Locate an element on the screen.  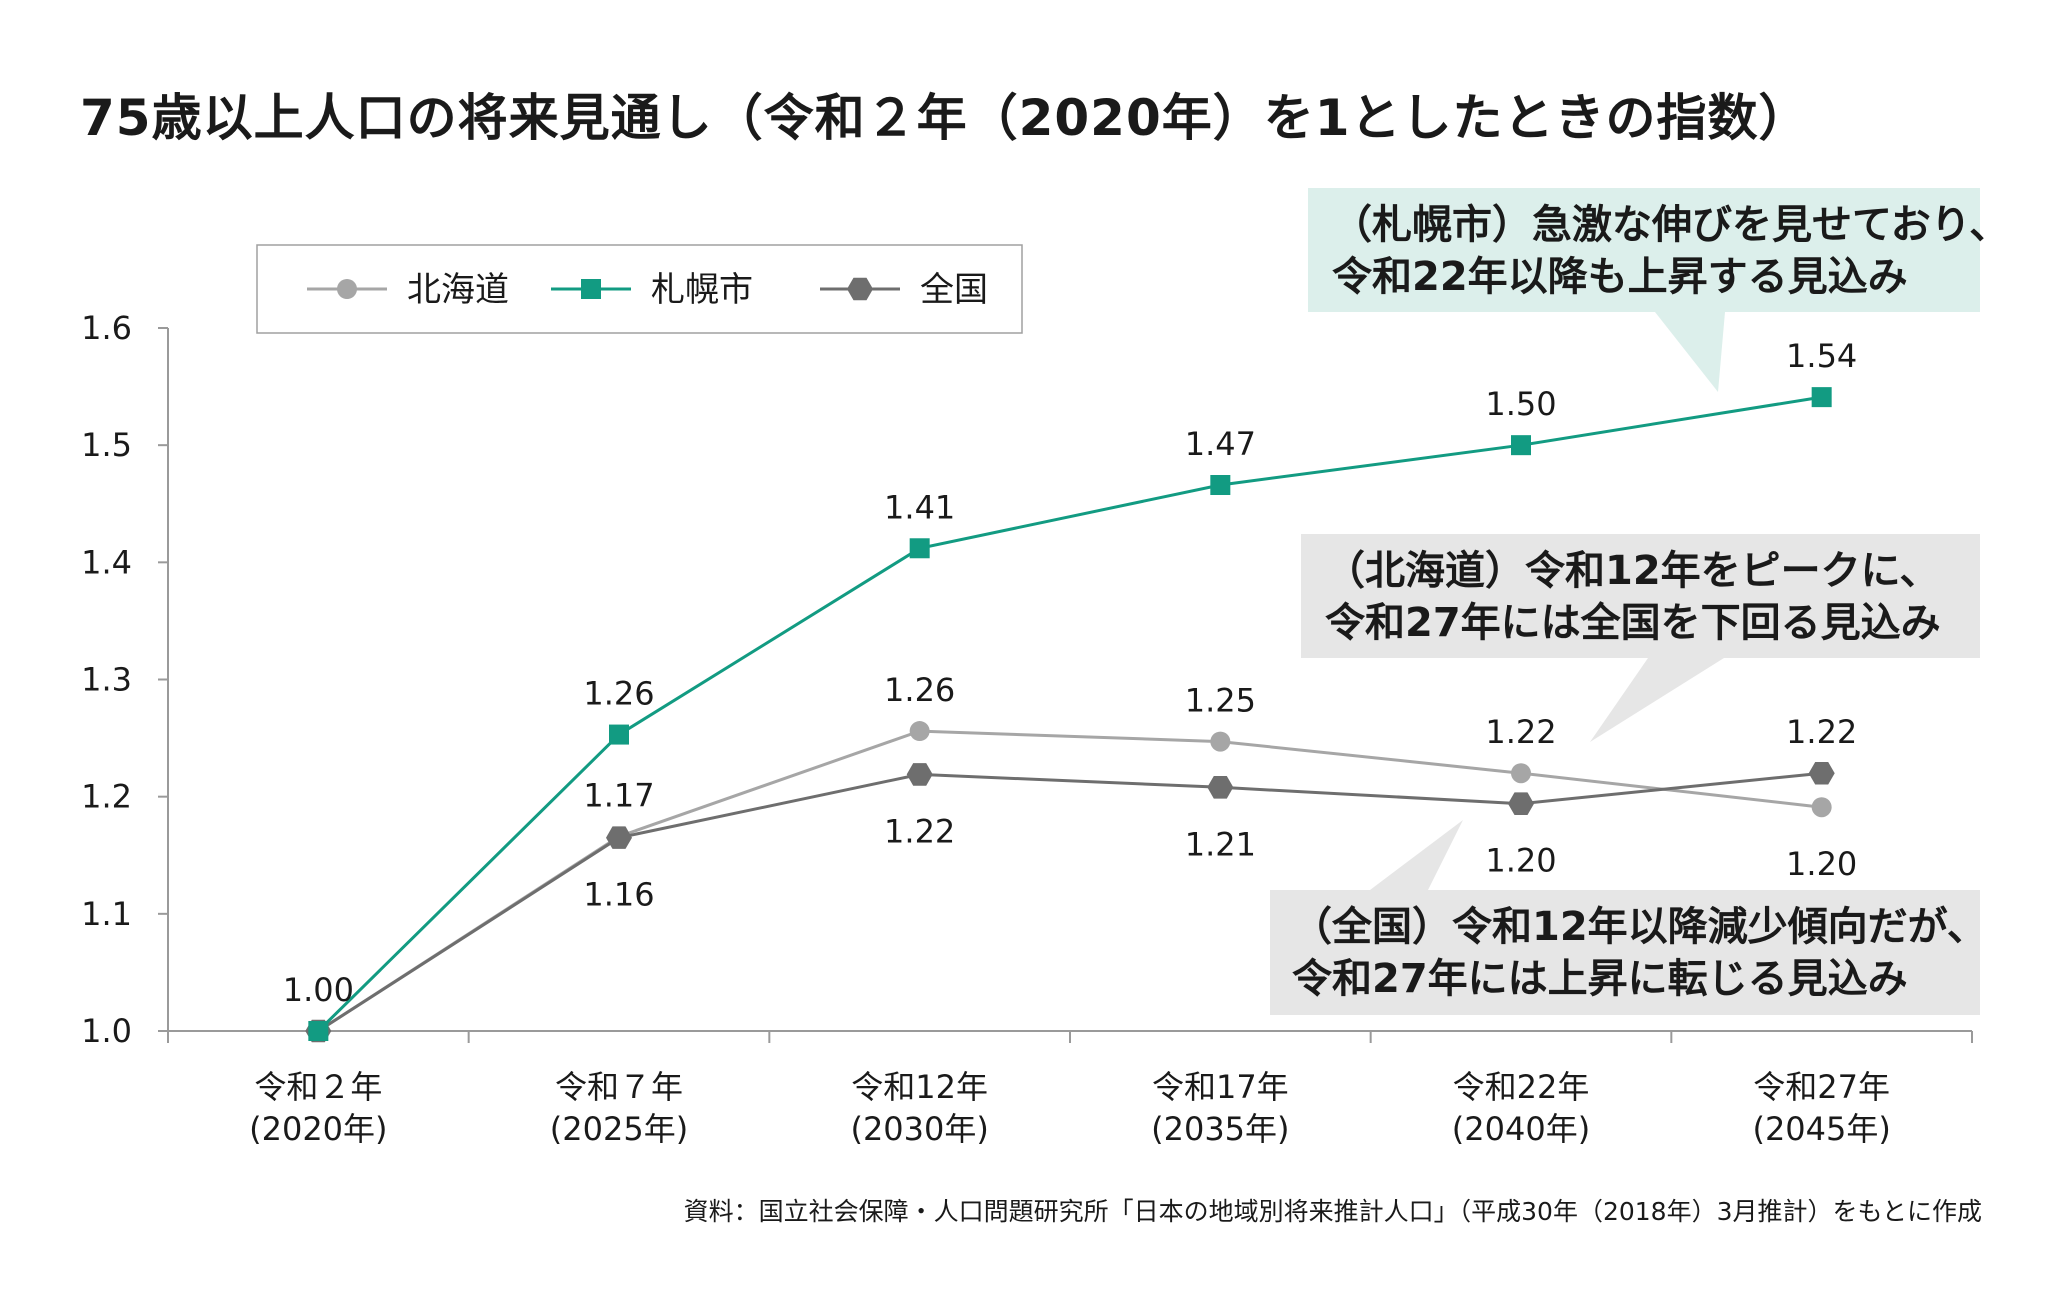
data-label-札幌市: 1.50 is located at coordinates (1520, 404).